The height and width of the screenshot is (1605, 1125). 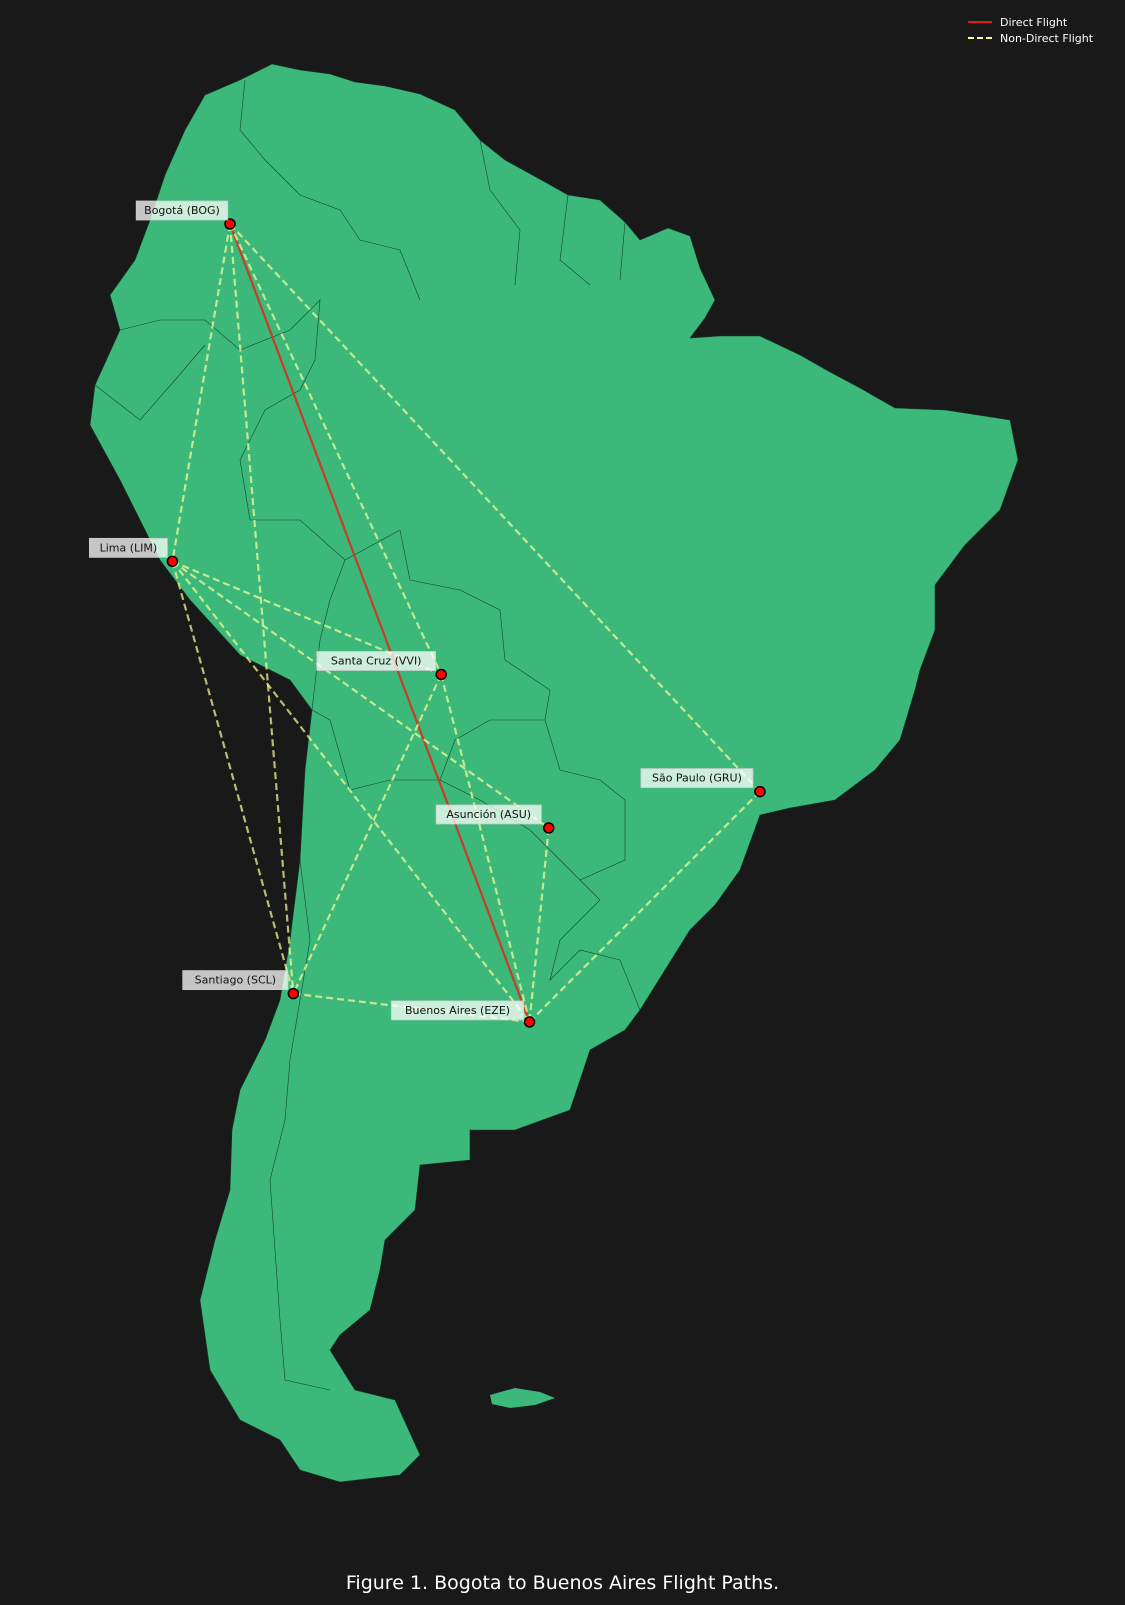 I want to click on border-peru-bolivia, so click(x=328, y=635).